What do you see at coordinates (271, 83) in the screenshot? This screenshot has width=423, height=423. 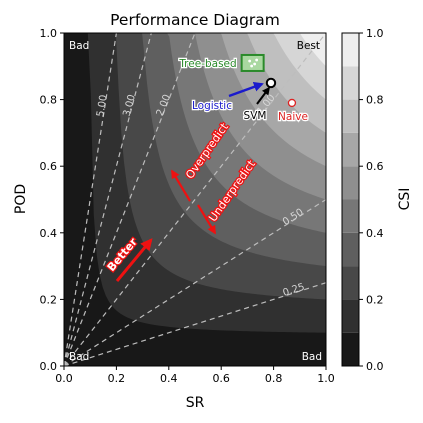 I see `svm-marker` at bounding box center [271, 83].